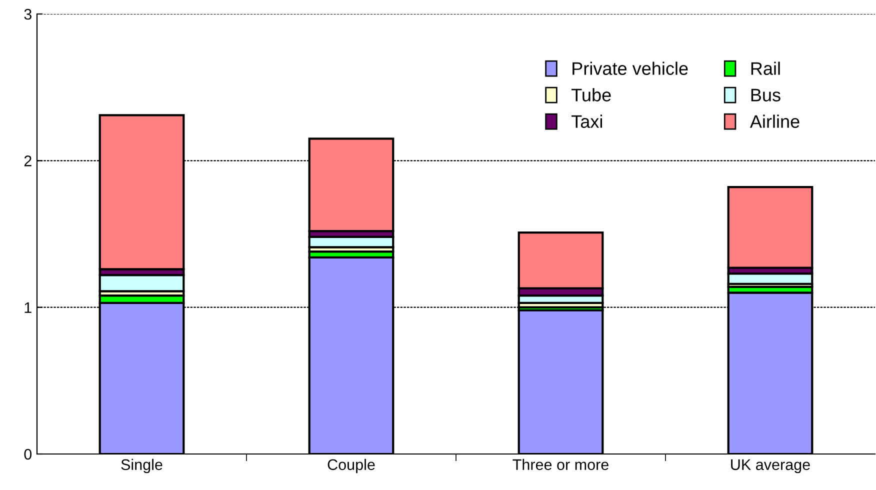 The image size is (876, 490). I want to click on legend-label: Tube, so click(591, 95).